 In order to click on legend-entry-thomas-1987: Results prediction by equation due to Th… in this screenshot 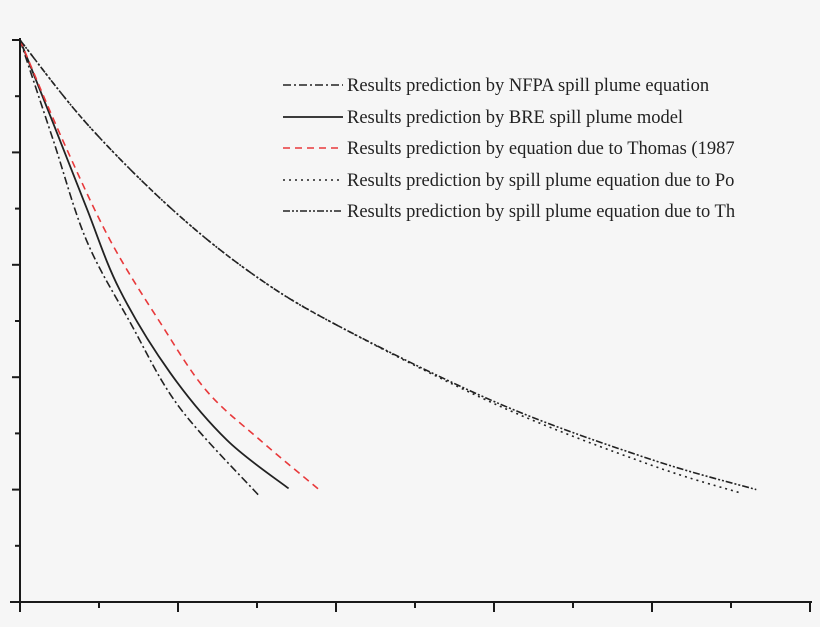, I will do `click(509, 149)`.